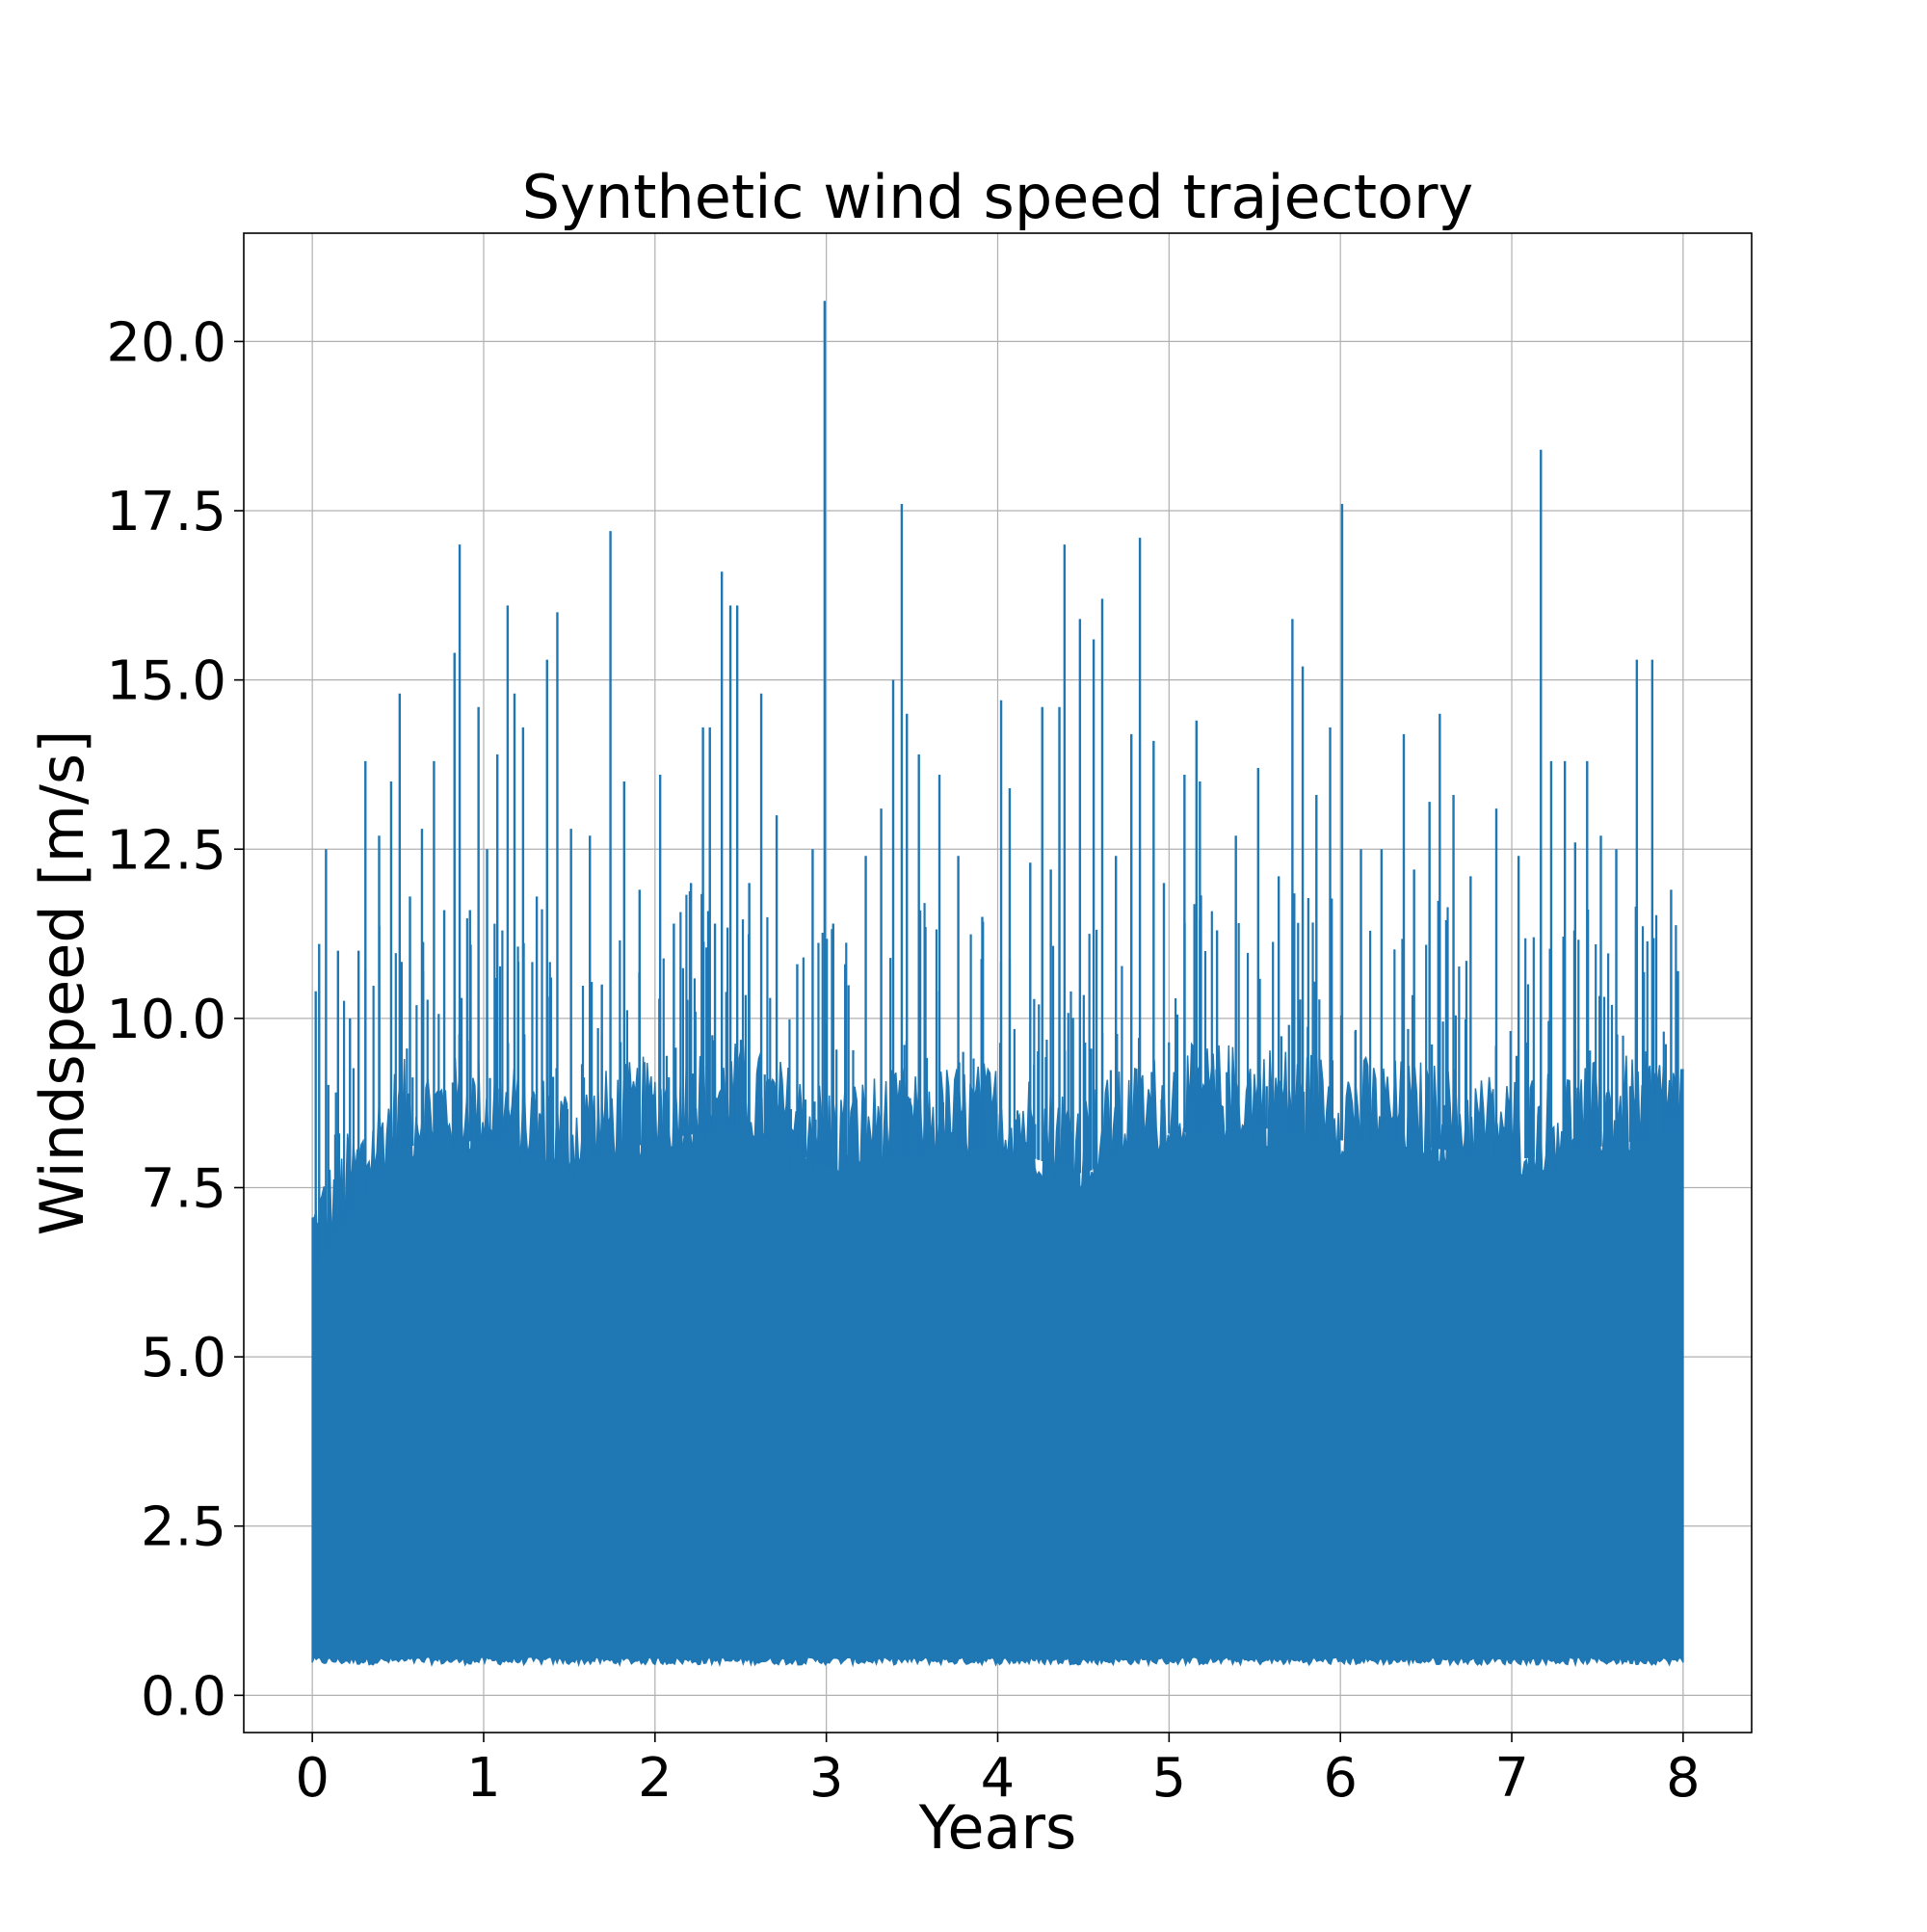 The image size is (1927, 1932). Describe the element at coordinates (656, 1778) in the screenshot. I see `x-tick-label: 2` at that location.